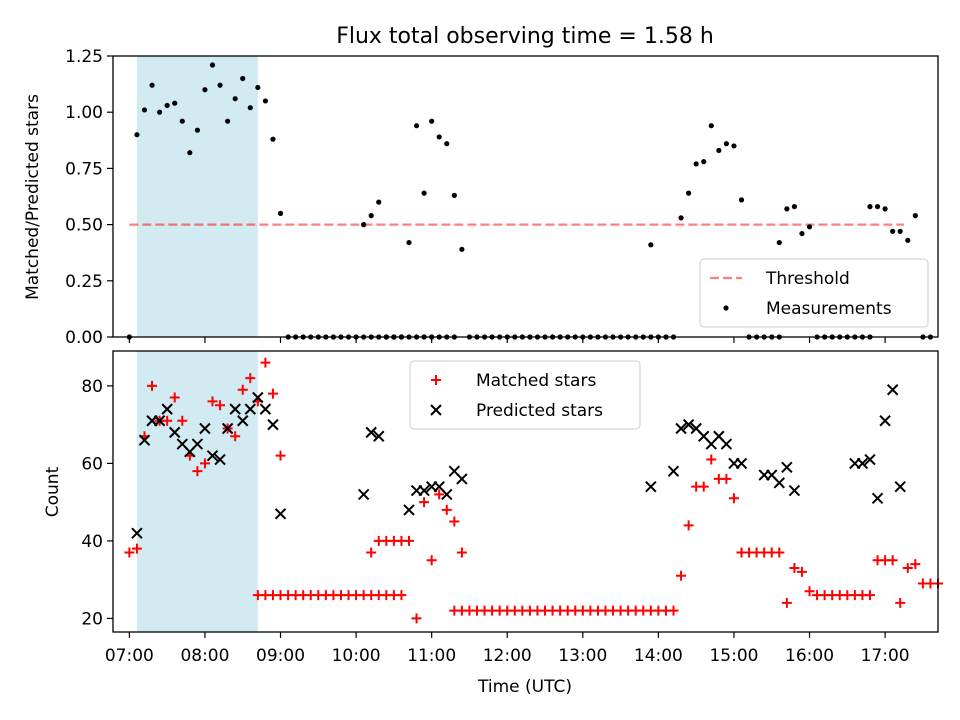  What do you see at coordinates (84, 169) in the screenshot?
I see `y-tick-label: 0.75` at bounding box center [84, 169].